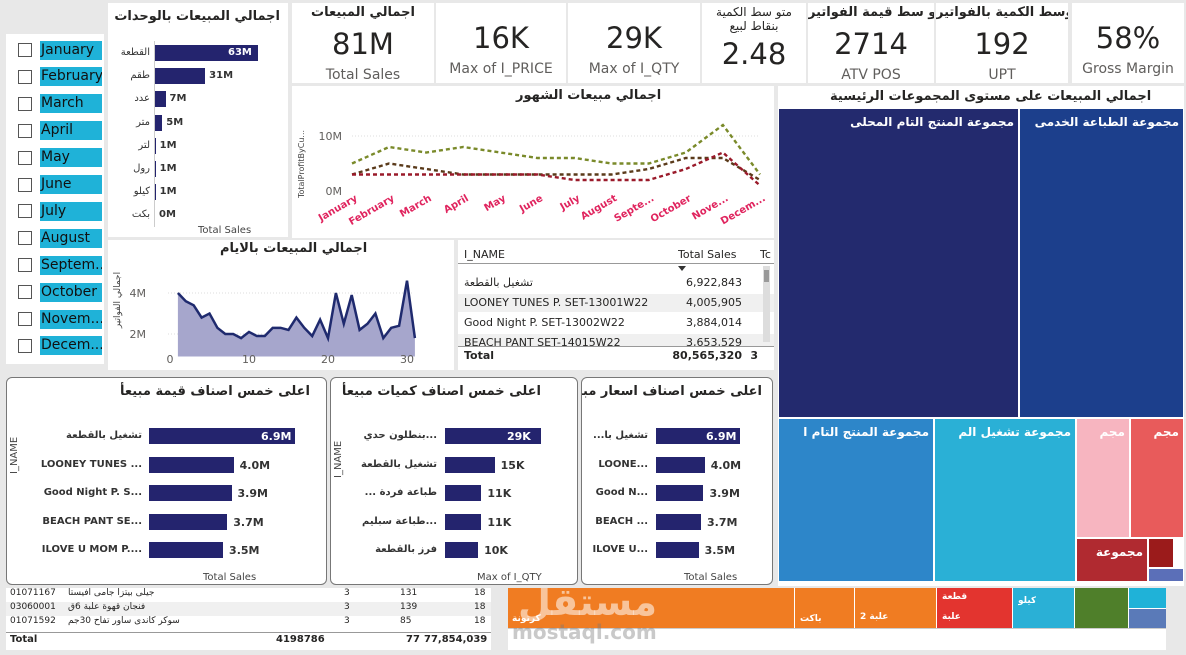 The width and height of the screenshot is (1186, 655). I want to click on table-cell: سوكر كاندى ساور تفاح 30جم, so click(124, 621).